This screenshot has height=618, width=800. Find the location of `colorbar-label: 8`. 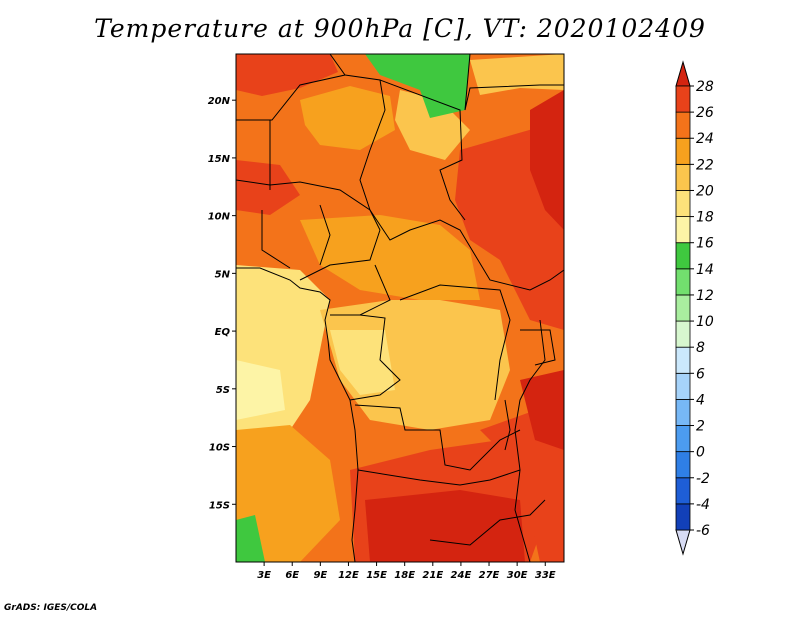

colorbar-label: 8 is located at coordinates (700, 348).